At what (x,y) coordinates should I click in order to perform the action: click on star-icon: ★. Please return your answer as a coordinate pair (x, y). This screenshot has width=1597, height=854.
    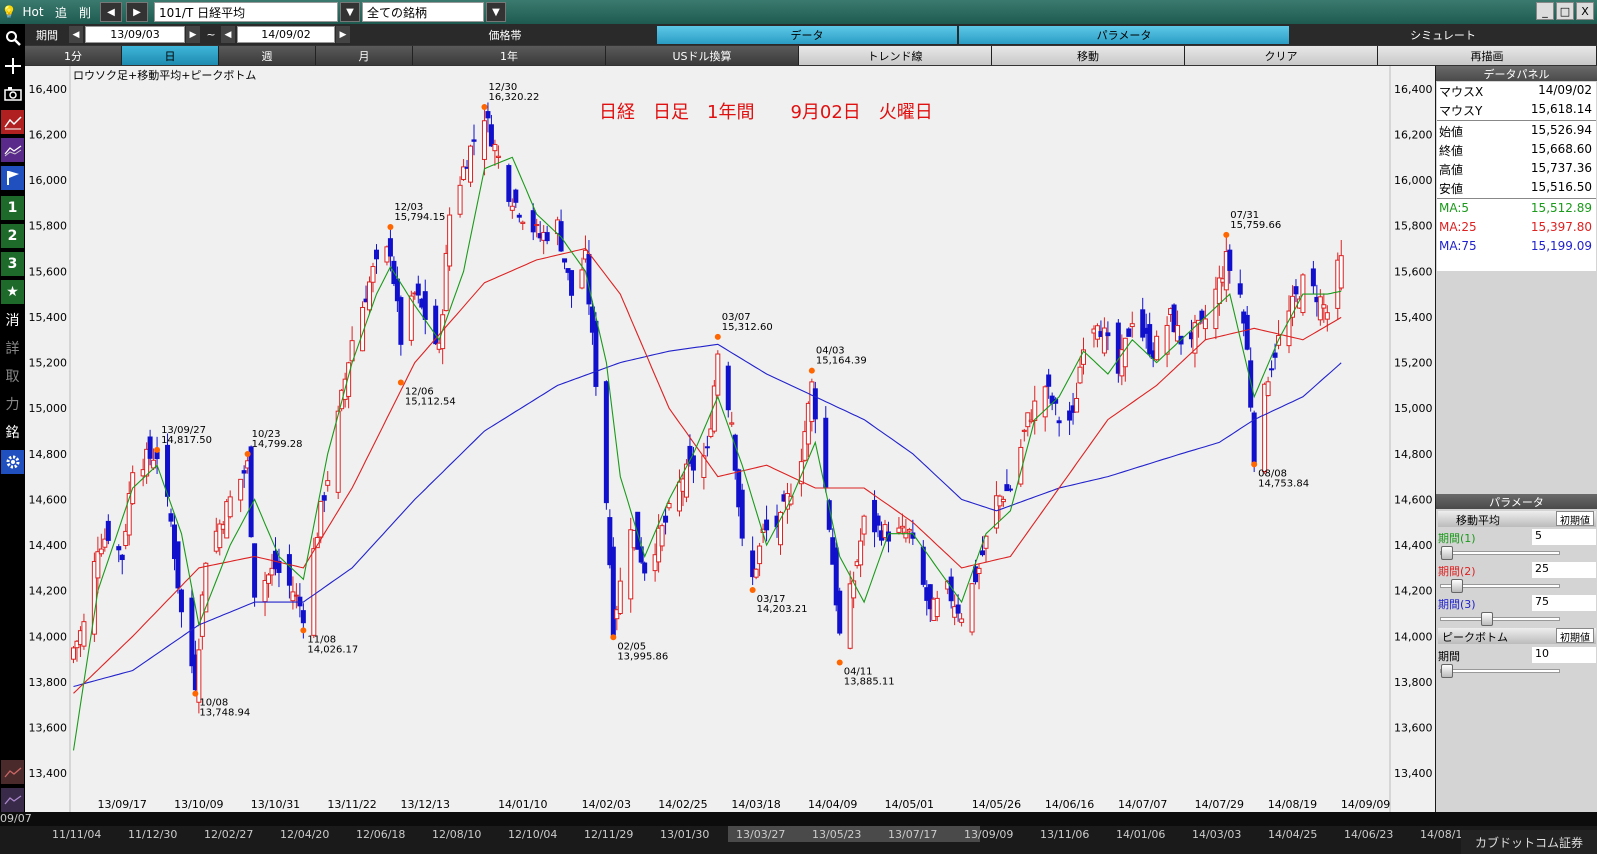
    Looking at the image, I should click on (12, 292).